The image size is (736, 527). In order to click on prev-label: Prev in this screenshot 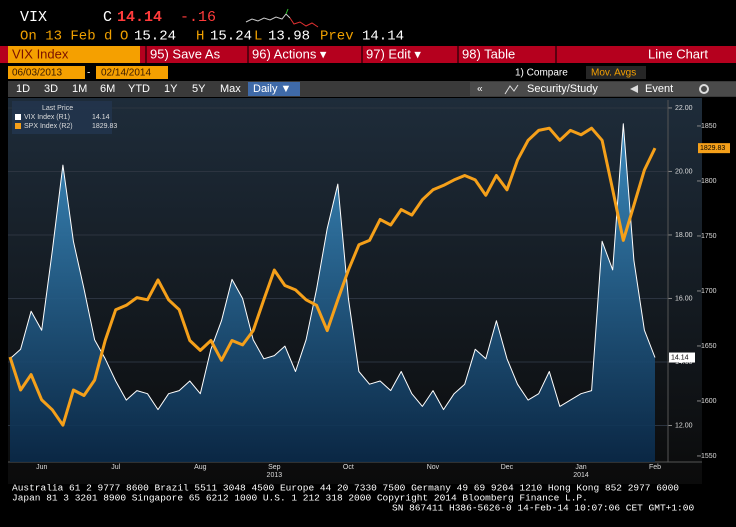, I will do `click(337, 37)`.